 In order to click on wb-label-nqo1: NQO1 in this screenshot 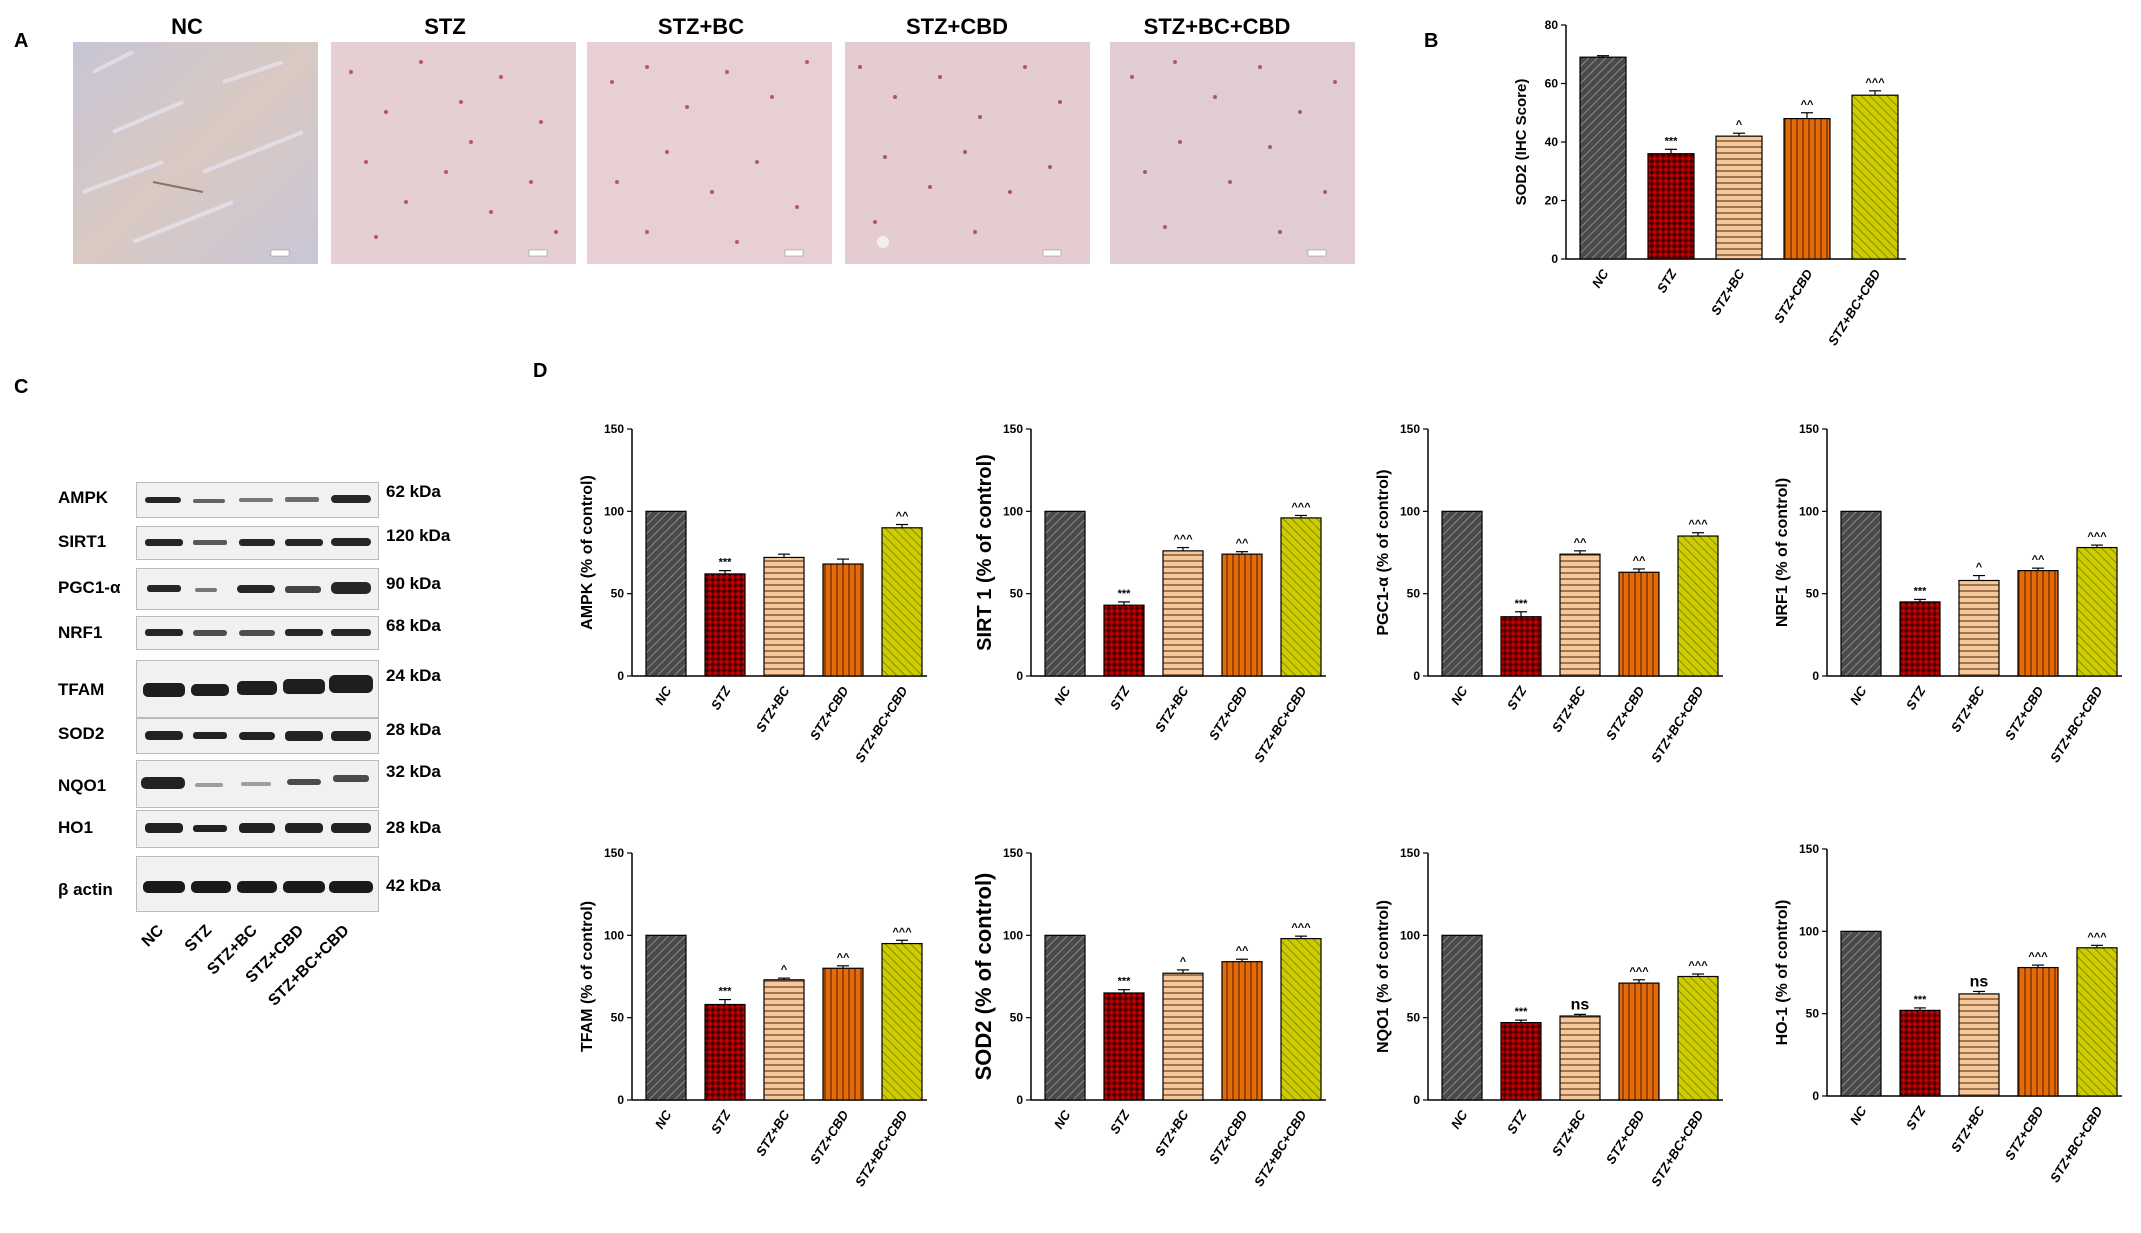, I will do `click(82, 785)`.